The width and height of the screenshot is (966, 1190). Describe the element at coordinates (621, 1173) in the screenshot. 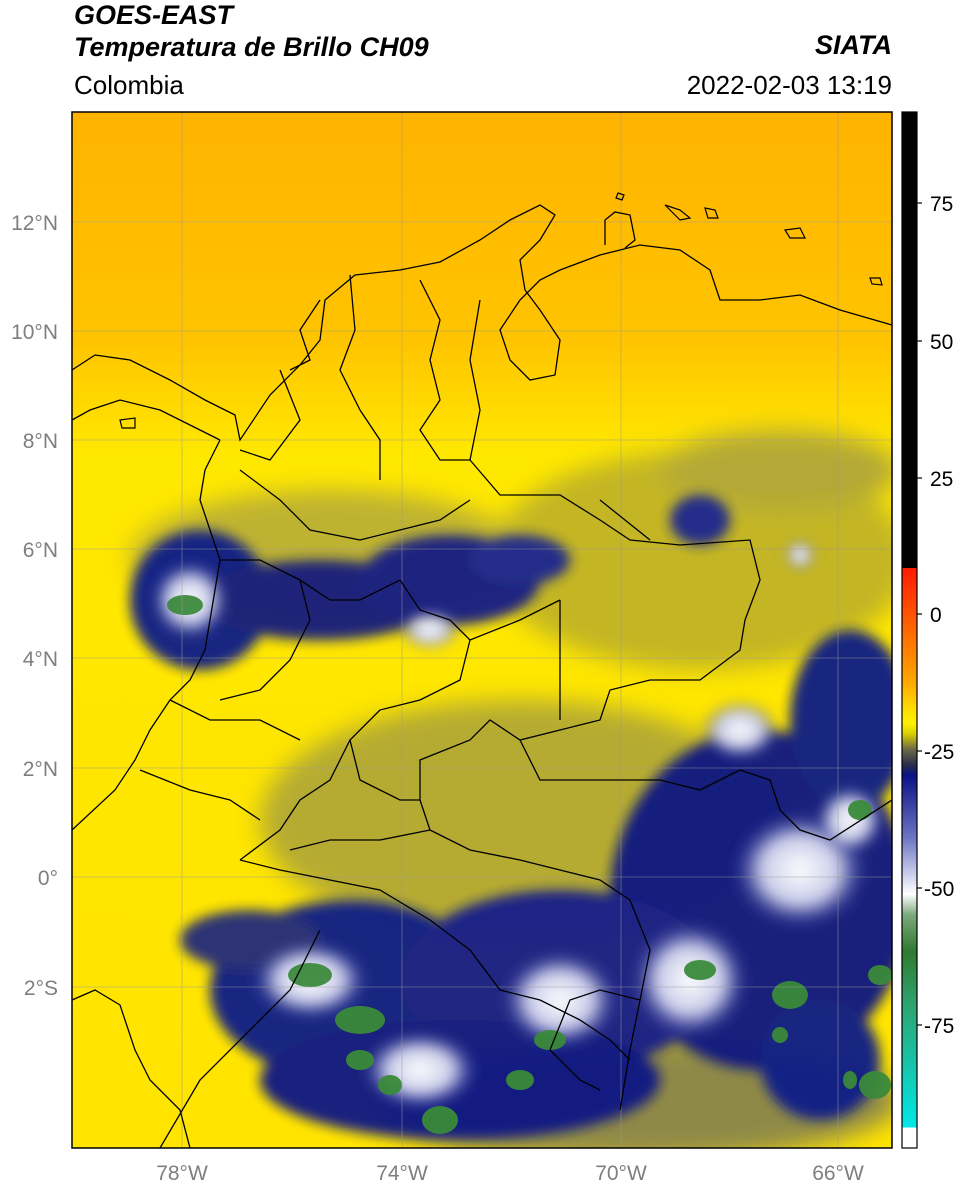

I see `lon-tick: 70°W` at that location.